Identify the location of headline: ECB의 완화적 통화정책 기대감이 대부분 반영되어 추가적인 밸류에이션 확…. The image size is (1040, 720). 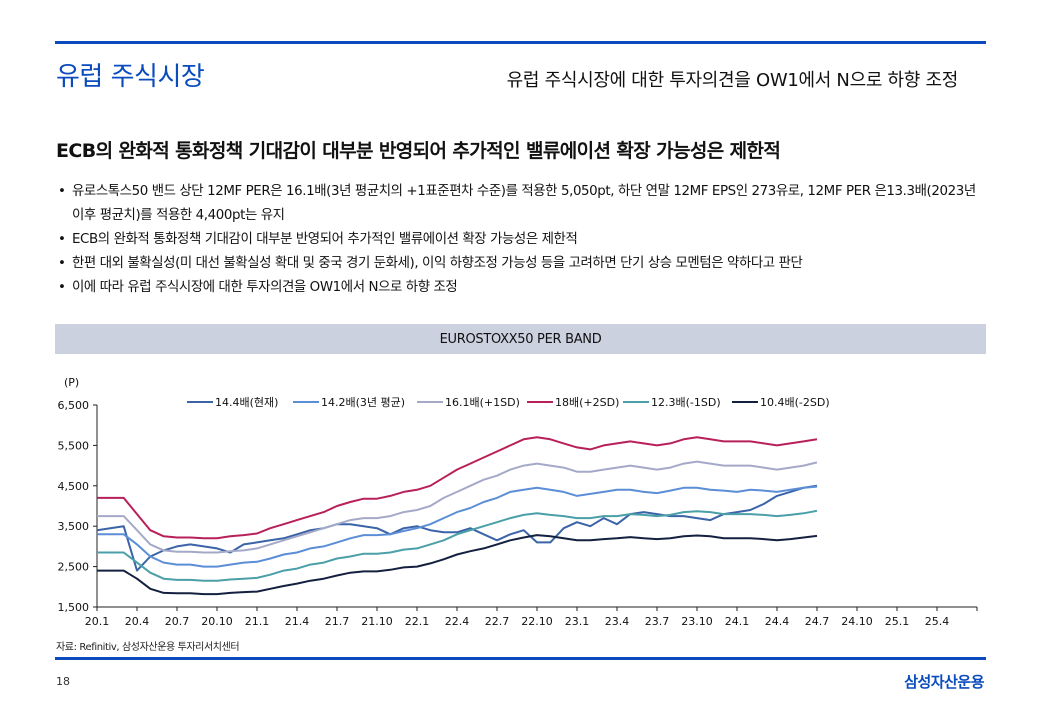
(418, 151).